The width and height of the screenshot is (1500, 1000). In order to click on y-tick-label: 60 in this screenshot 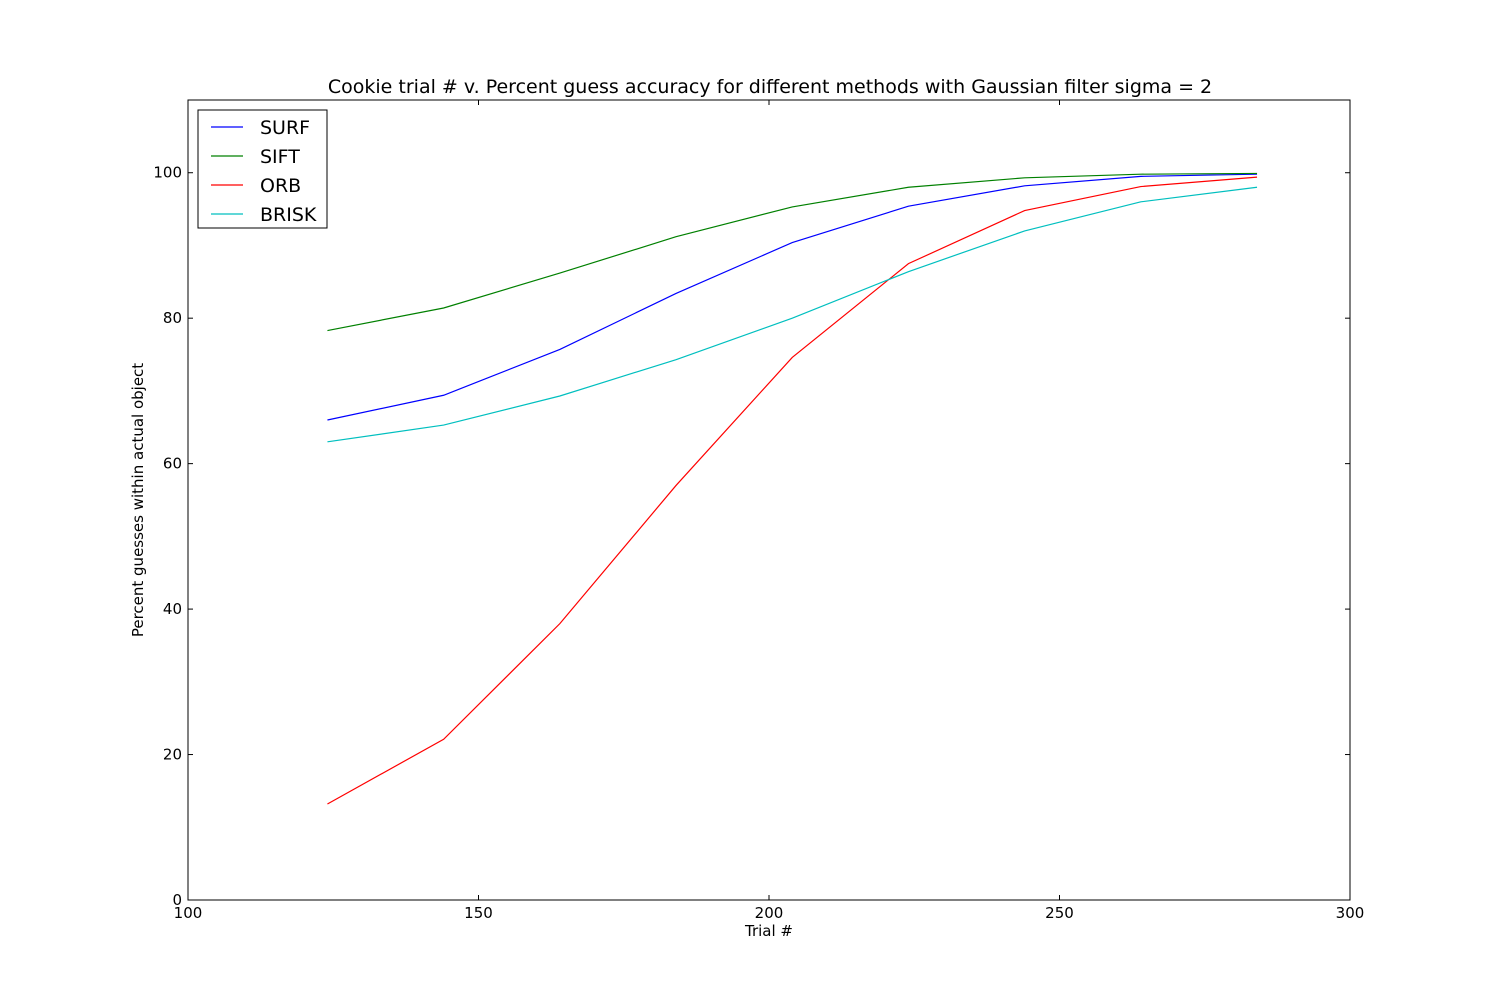, I will do `click(172, 464)`.